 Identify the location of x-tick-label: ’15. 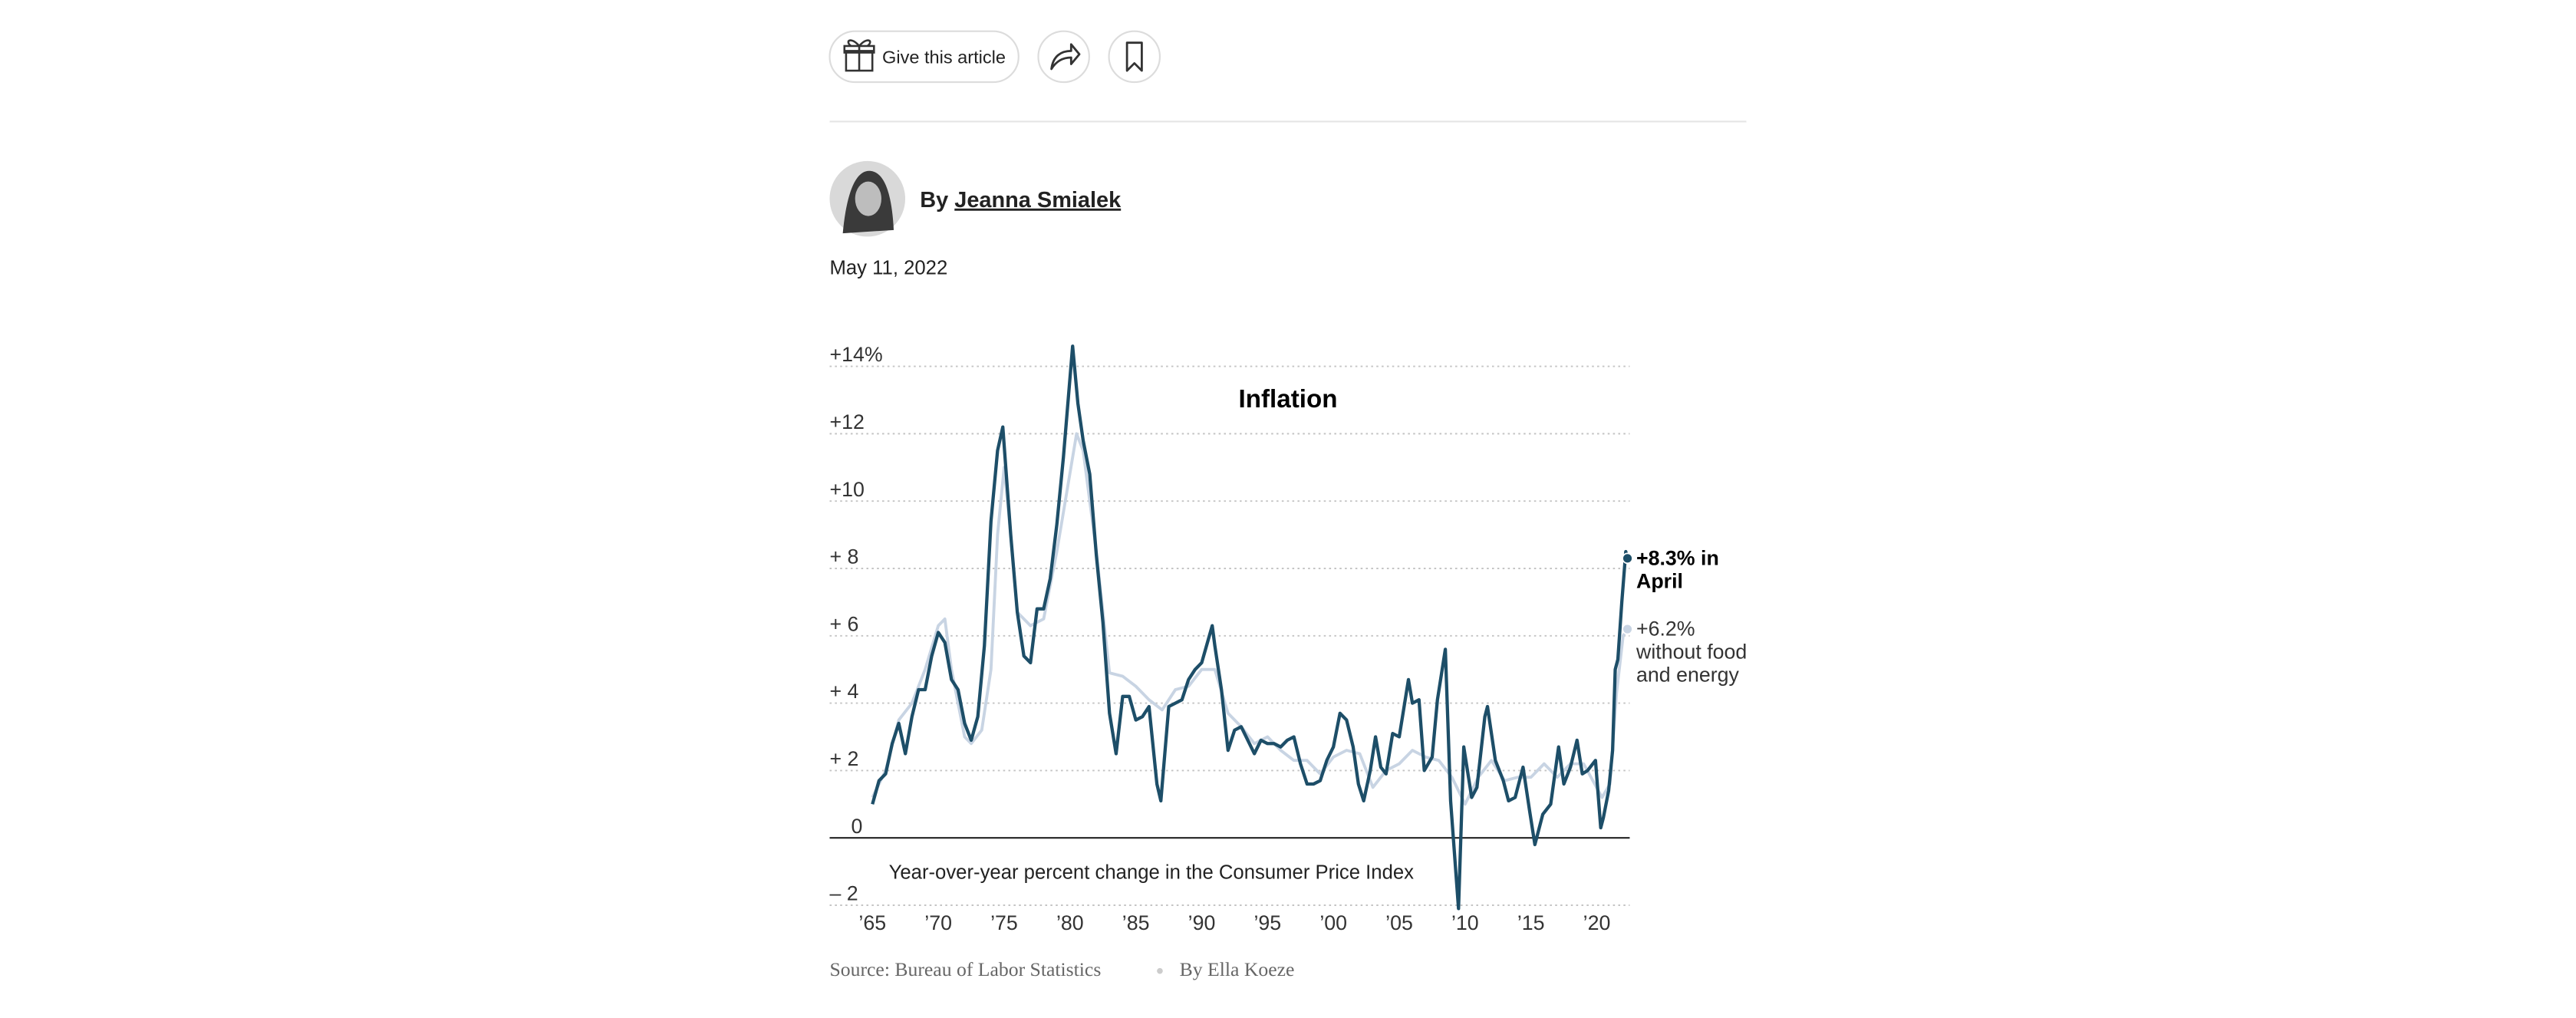
(1531, 922).